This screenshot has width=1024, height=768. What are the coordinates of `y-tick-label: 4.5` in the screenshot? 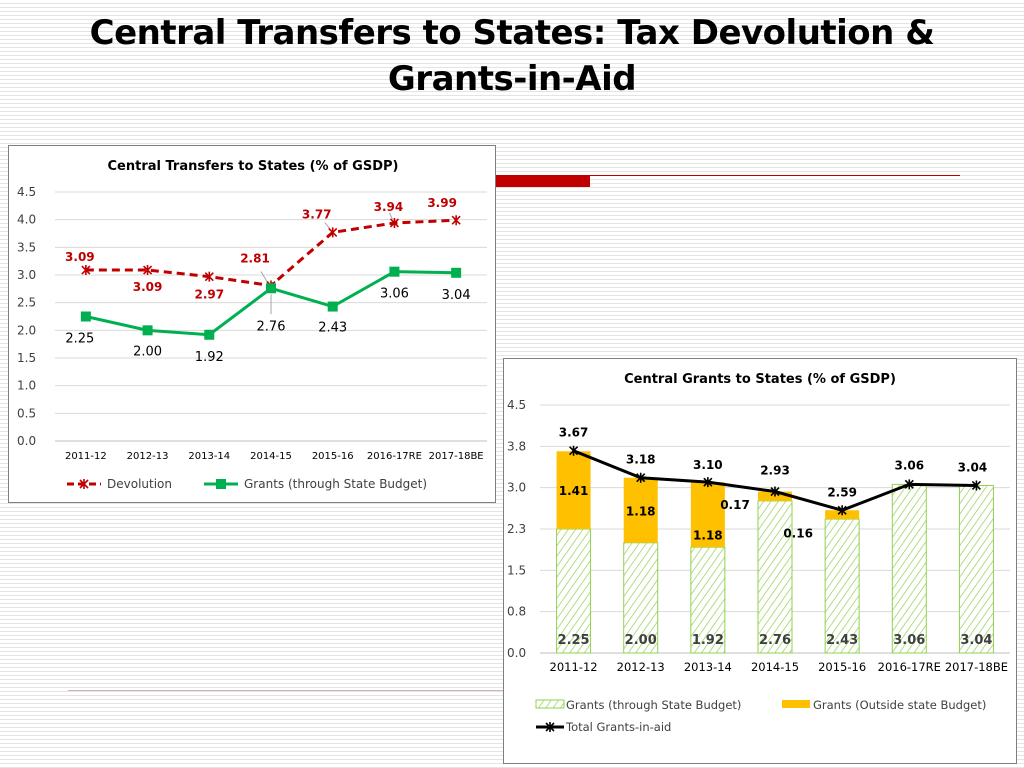 It's located at (516, 405).